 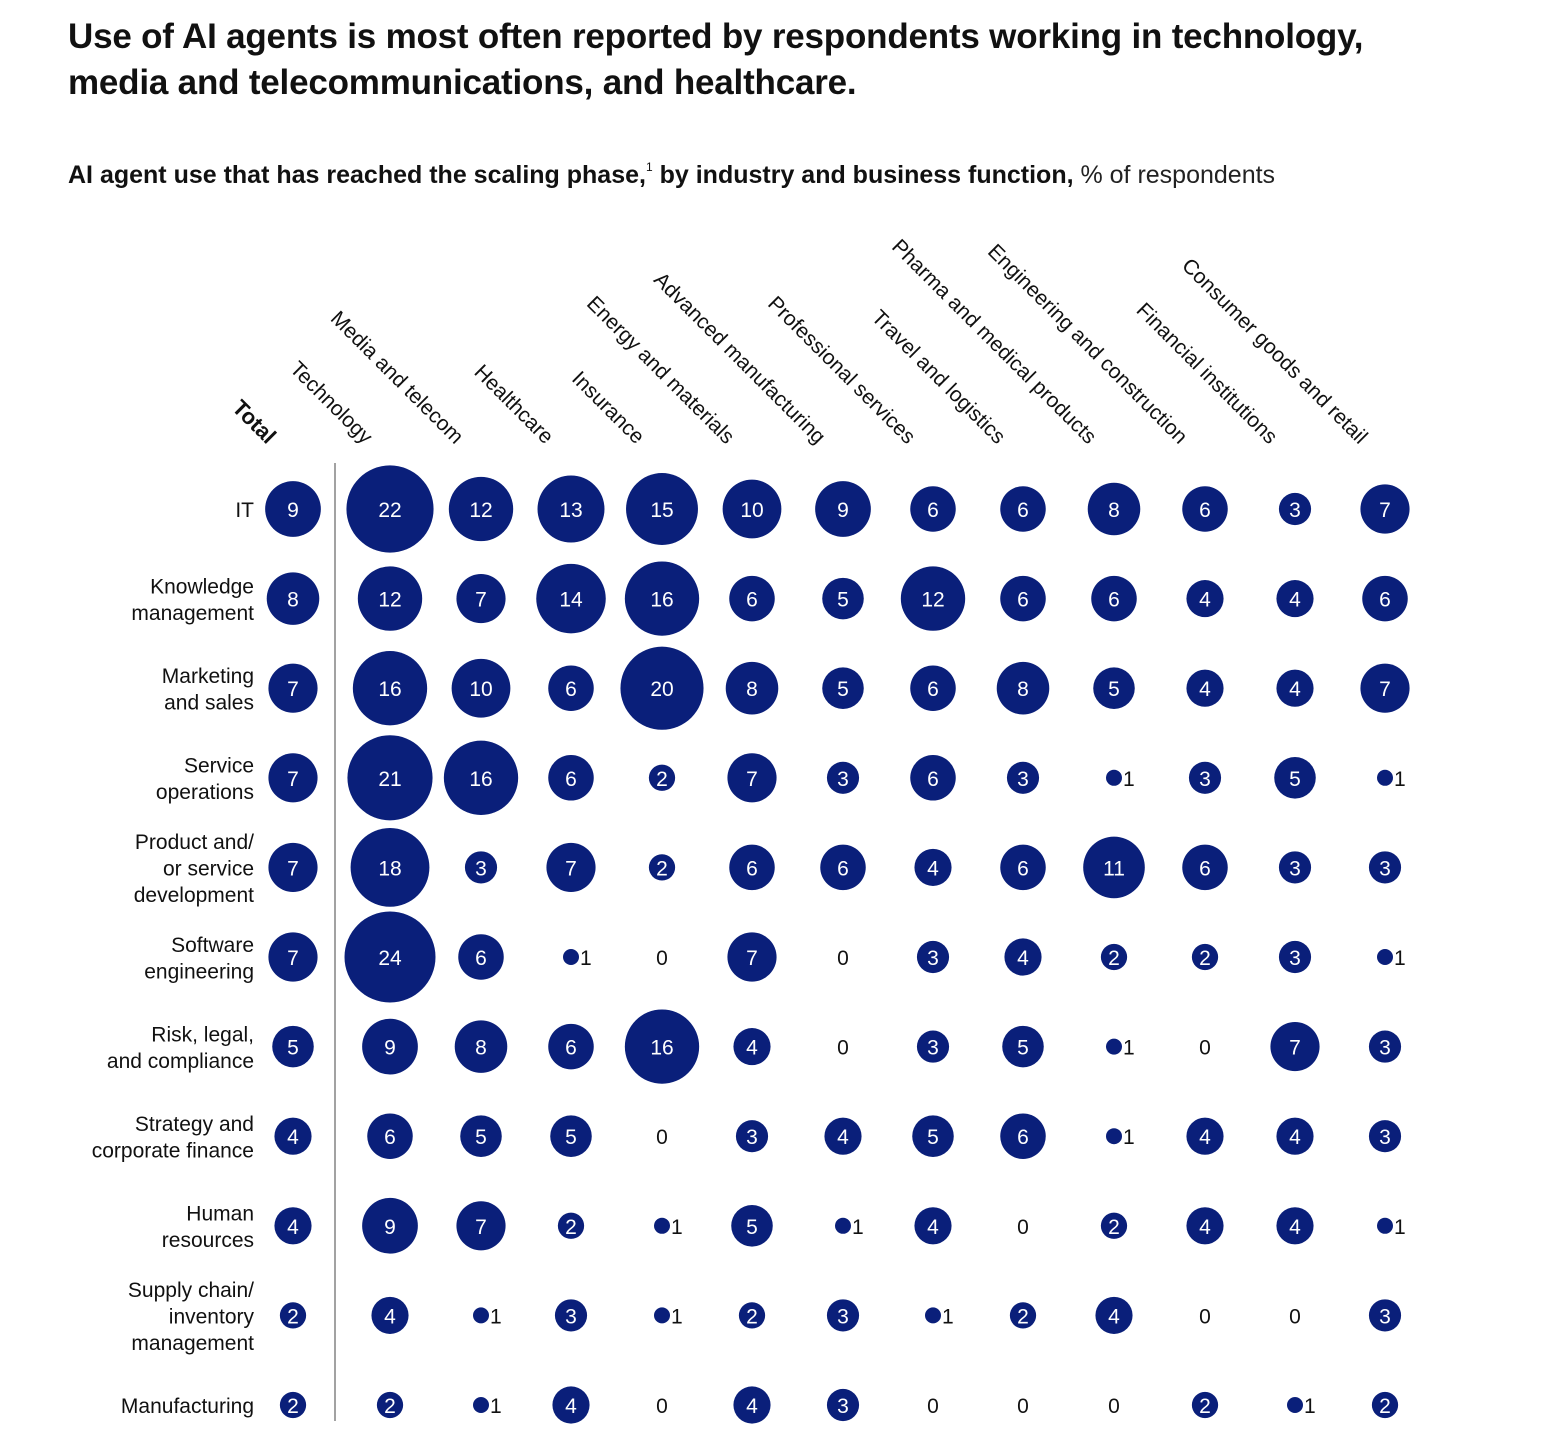 I want to click on cell-value-it-travel-and-logistics: 6, so click(x=1023, y=510).